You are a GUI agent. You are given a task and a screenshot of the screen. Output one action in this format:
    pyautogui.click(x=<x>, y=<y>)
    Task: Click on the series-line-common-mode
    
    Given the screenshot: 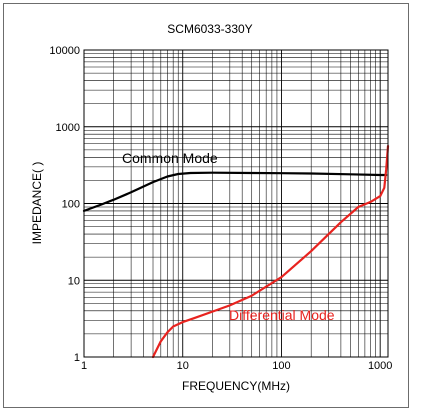 What is the action you would take?
    pyautogui.click(x=235, y=191)
    